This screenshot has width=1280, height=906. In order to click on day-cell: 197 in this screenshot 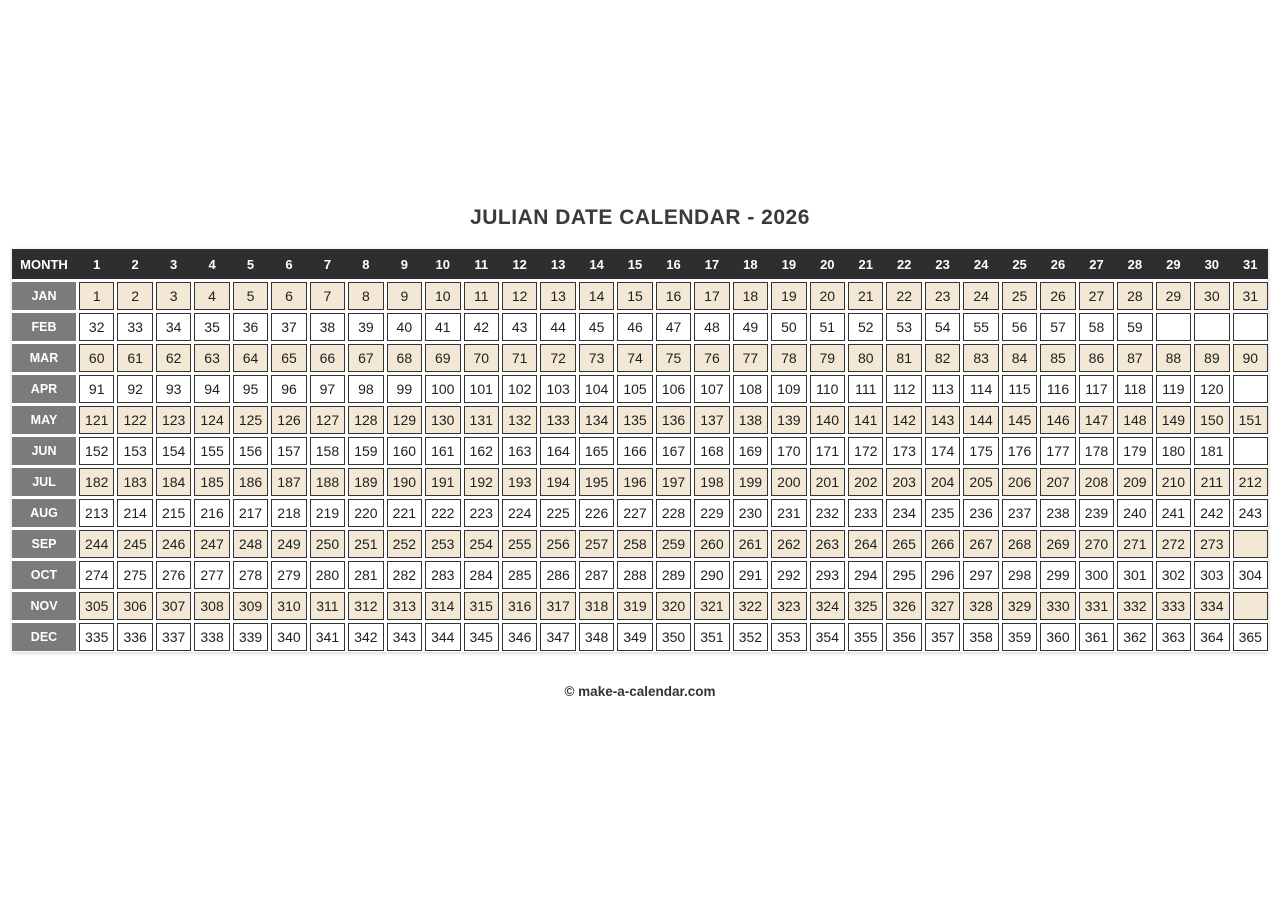, I will do `click(673, 482)`.